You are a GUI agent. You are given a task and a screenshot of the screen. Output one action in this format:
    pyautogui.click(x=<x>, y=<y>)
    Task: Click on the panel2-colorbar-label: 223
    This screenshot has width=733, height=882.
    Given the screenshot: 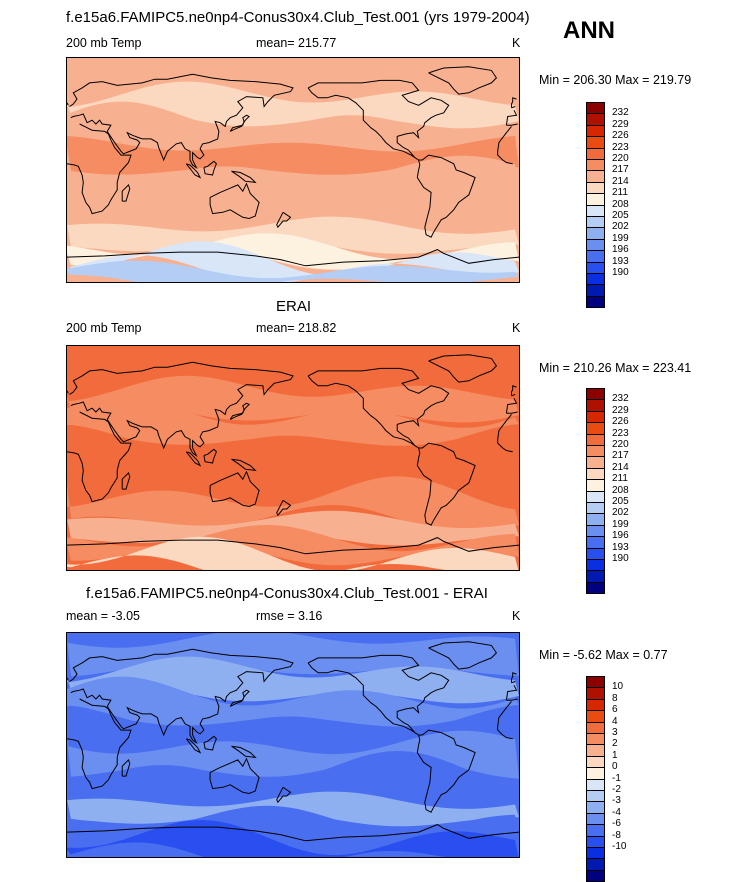 What is the action you would take?
    pyautogui.click(x=620, y=433)
    